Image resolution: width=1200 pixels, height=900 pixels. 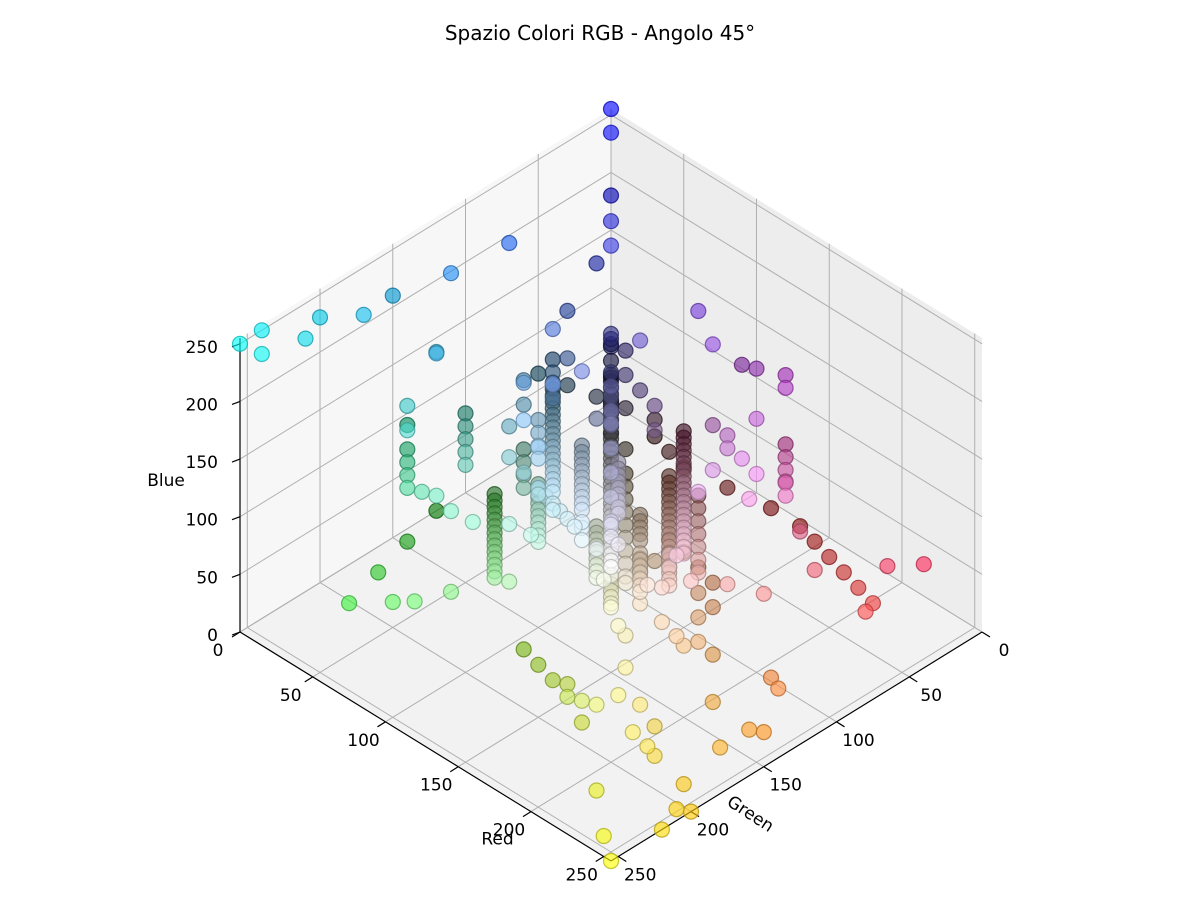 I want to click on green-axis-label: Green, so click(x=750, y=814).